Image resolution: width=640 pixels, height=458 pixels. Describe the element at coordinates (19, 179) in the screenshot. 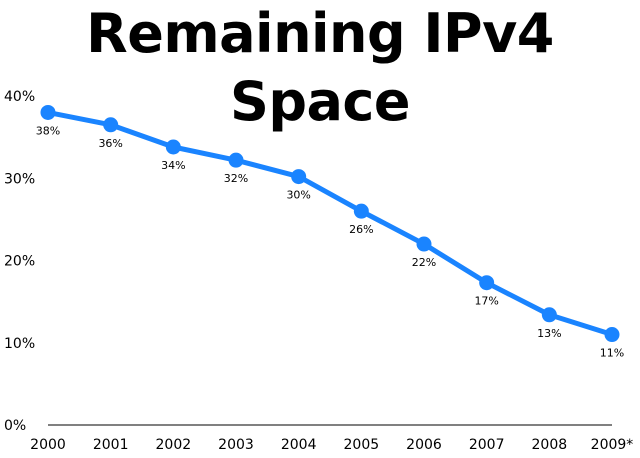

I see `y-tick-label: 30%` at that location.